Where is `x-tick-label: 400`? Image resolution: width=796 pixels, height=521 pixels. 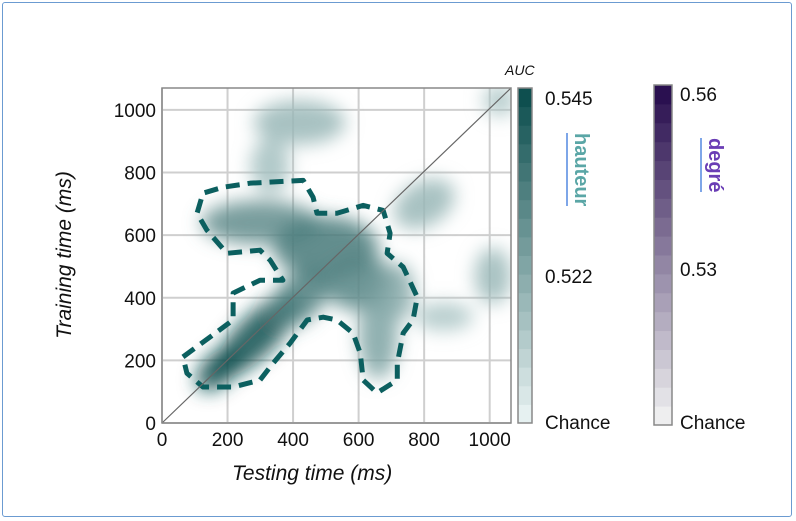 x-tick-label: 400 is located at coordinates (293, 440).